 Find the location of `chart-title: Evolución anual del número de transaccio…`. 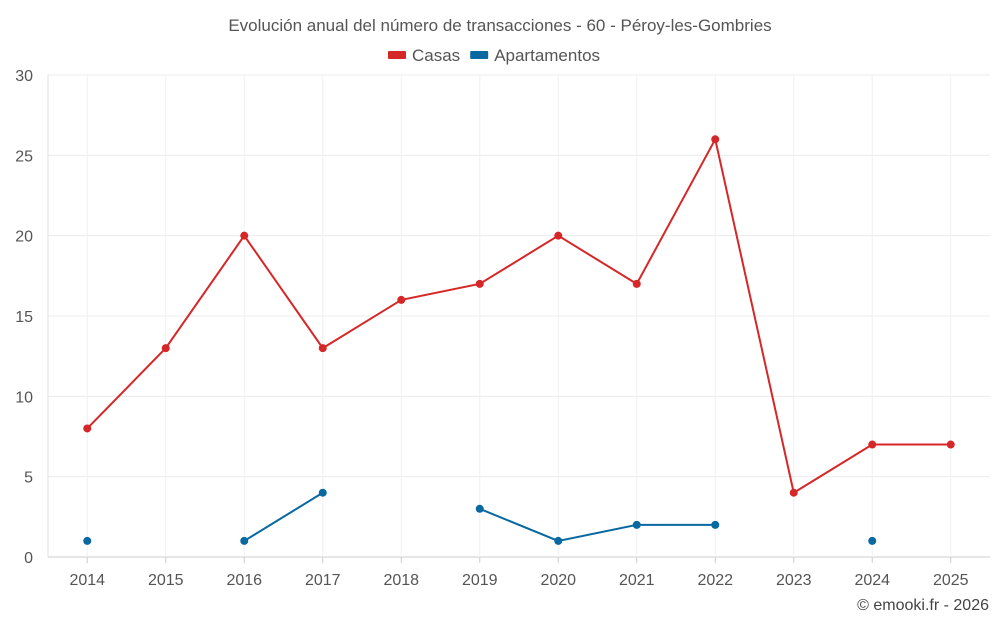

chart-title: Evolución anual del número de transaccio… is located at coordinates (499, 25).